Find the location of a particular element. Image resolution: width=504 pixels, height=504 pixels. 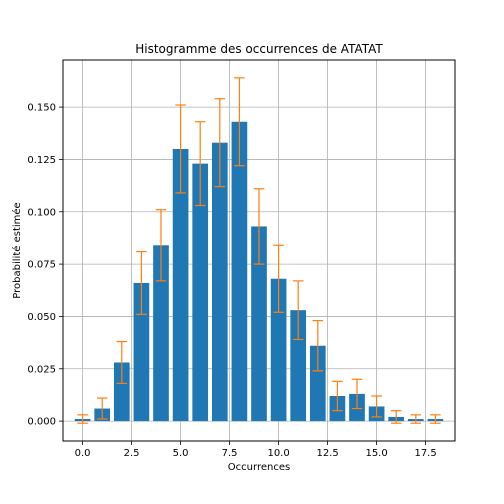

x-tick-label: 12.5 is located at coordinates (327, 453).